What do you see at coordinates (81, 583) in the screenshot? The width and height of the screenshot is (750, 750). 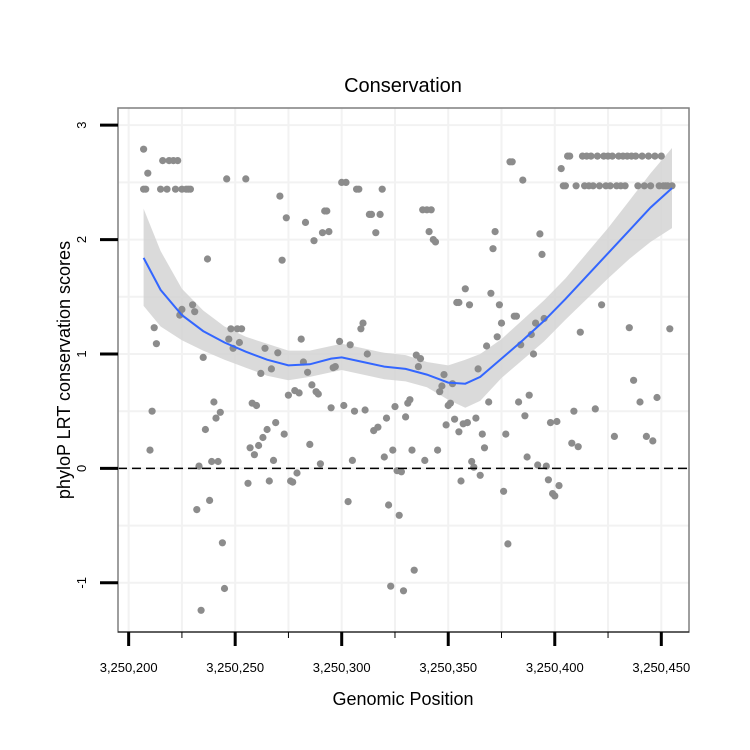 I see `y-tick-label: -1` at bounding box center [81, 583].